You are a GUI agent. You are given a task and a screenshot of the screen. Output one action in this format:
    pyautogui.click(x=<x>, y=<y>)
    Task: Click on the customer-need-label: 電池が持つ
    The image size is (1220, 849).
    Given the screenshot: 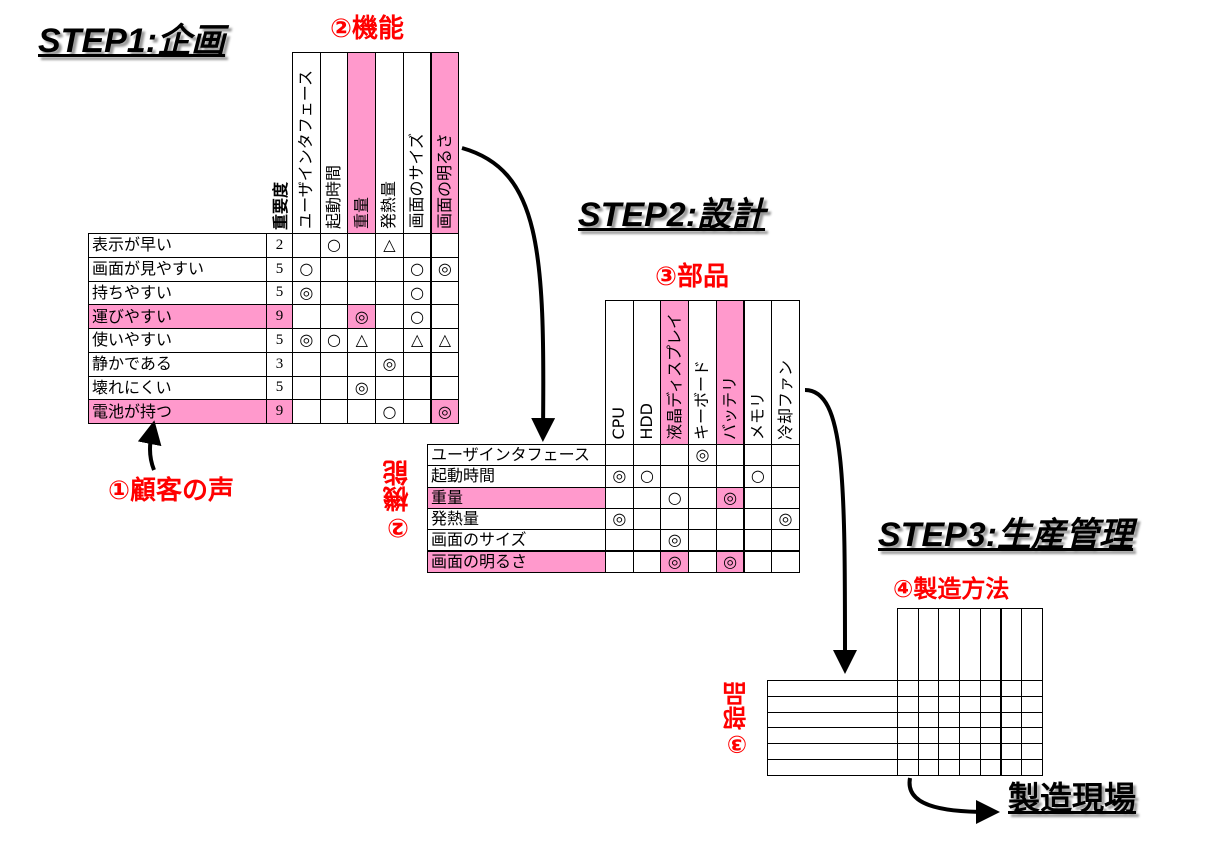 What is the action you would take?
    pyautogui.click(x=177, y=411)
    